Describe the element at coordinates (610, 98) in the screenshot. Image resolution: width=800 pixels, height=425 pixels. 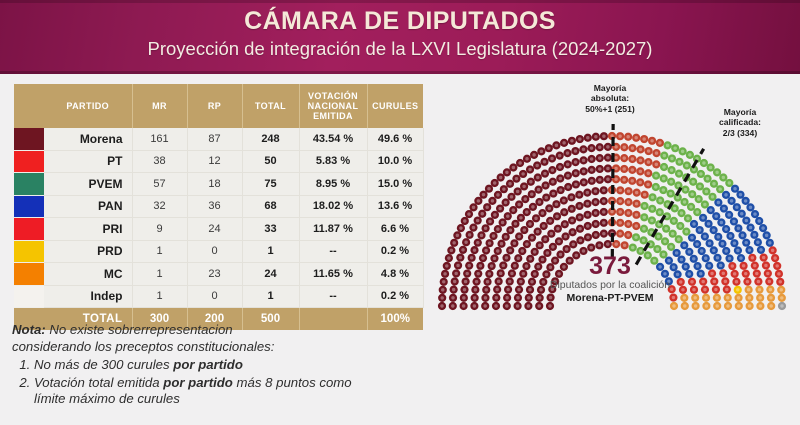
I see `label-absolute-majority: Mayoría absoluta: 50%+1 (251)` at that location.